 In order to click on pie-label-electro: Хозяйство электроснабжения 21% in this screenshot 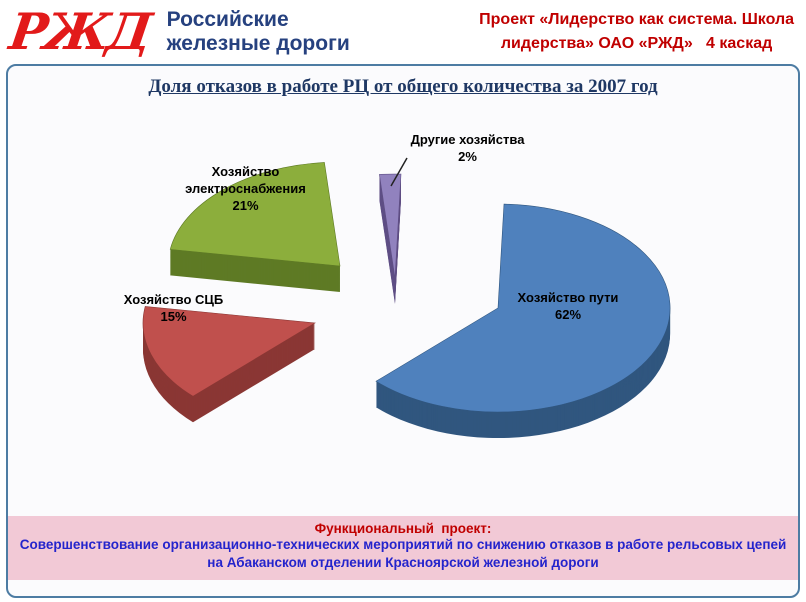, I will do `click(245, 189)`.